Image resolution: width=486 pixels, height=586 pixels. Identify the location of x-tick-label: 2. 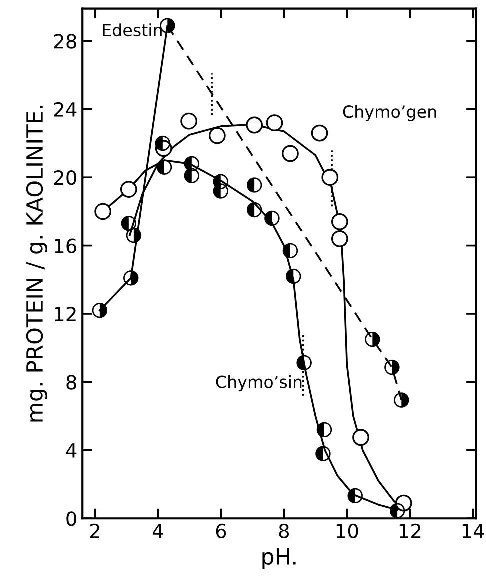
(95, 531).